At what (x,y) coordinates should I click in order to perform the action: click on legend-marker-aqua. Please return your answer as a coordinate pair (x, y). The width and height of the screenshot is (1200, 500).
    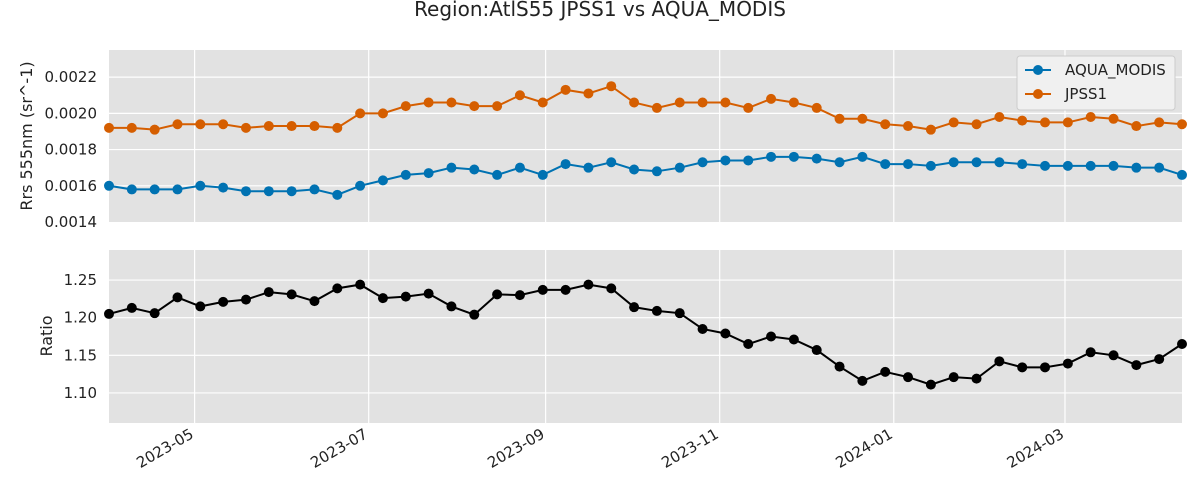
    Looking at the image, I should click on (1038, 70).